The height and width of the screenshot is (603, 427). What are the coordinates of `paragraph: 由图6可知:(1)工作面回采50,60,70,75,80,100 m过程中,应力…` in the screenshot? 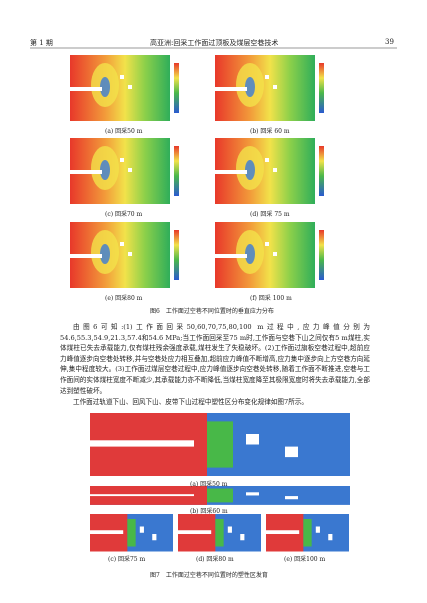 It's located at (215, 359).